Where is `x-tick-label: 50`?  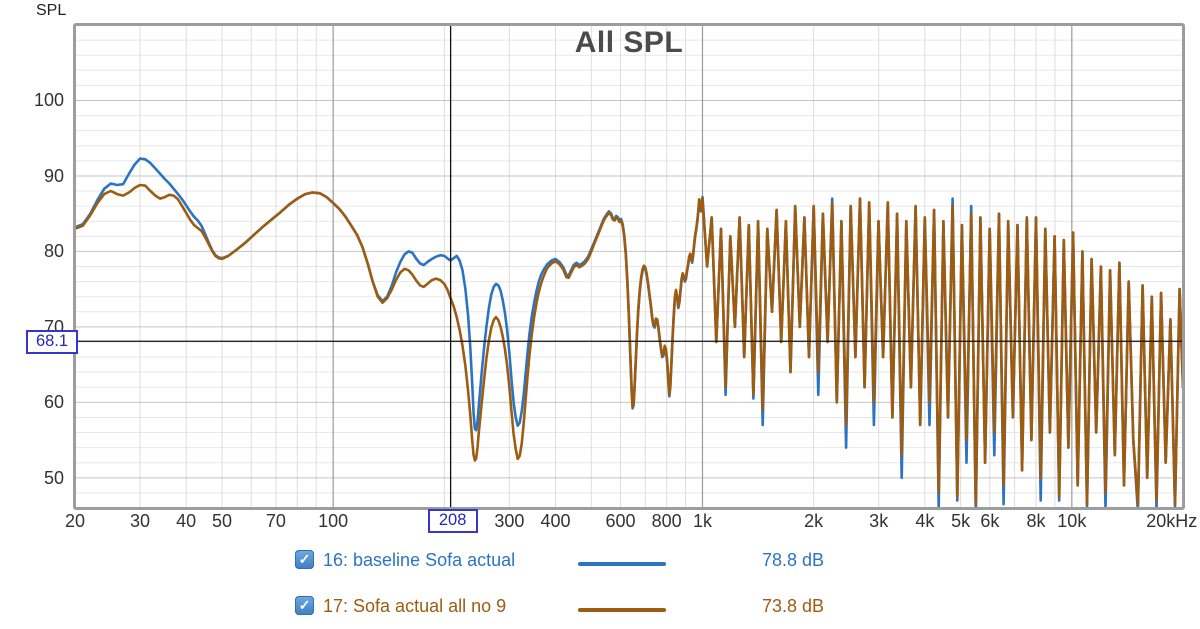
x-tick-label: 50 is located at coordinates (221, 521).